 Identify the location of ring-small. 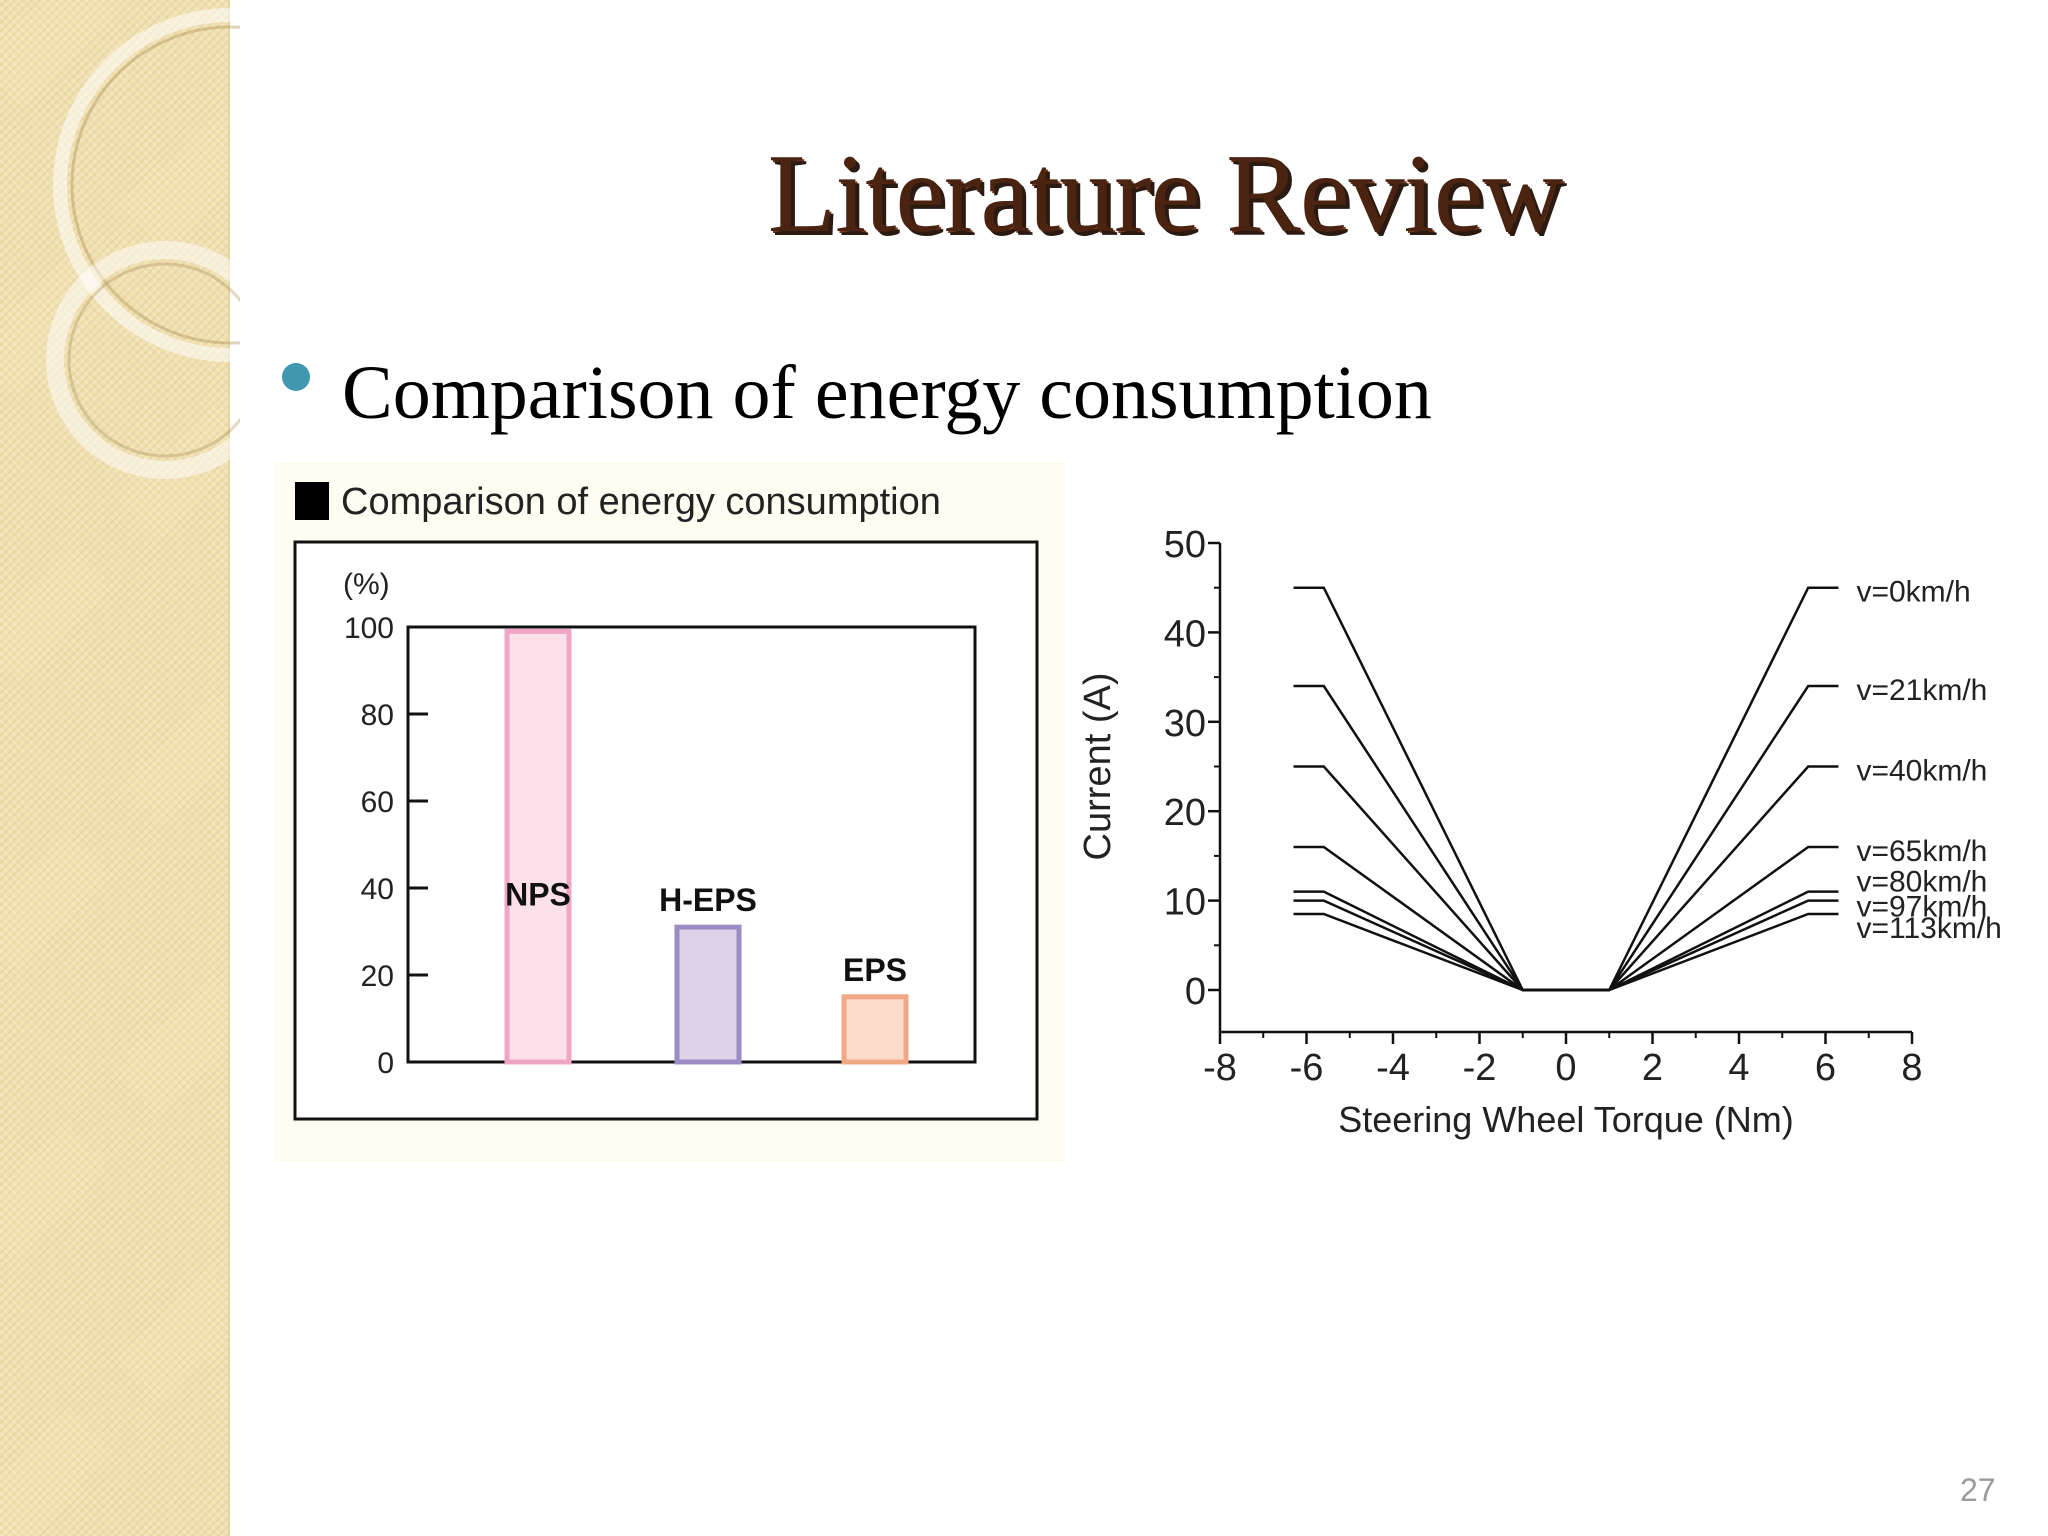
(143, 360).